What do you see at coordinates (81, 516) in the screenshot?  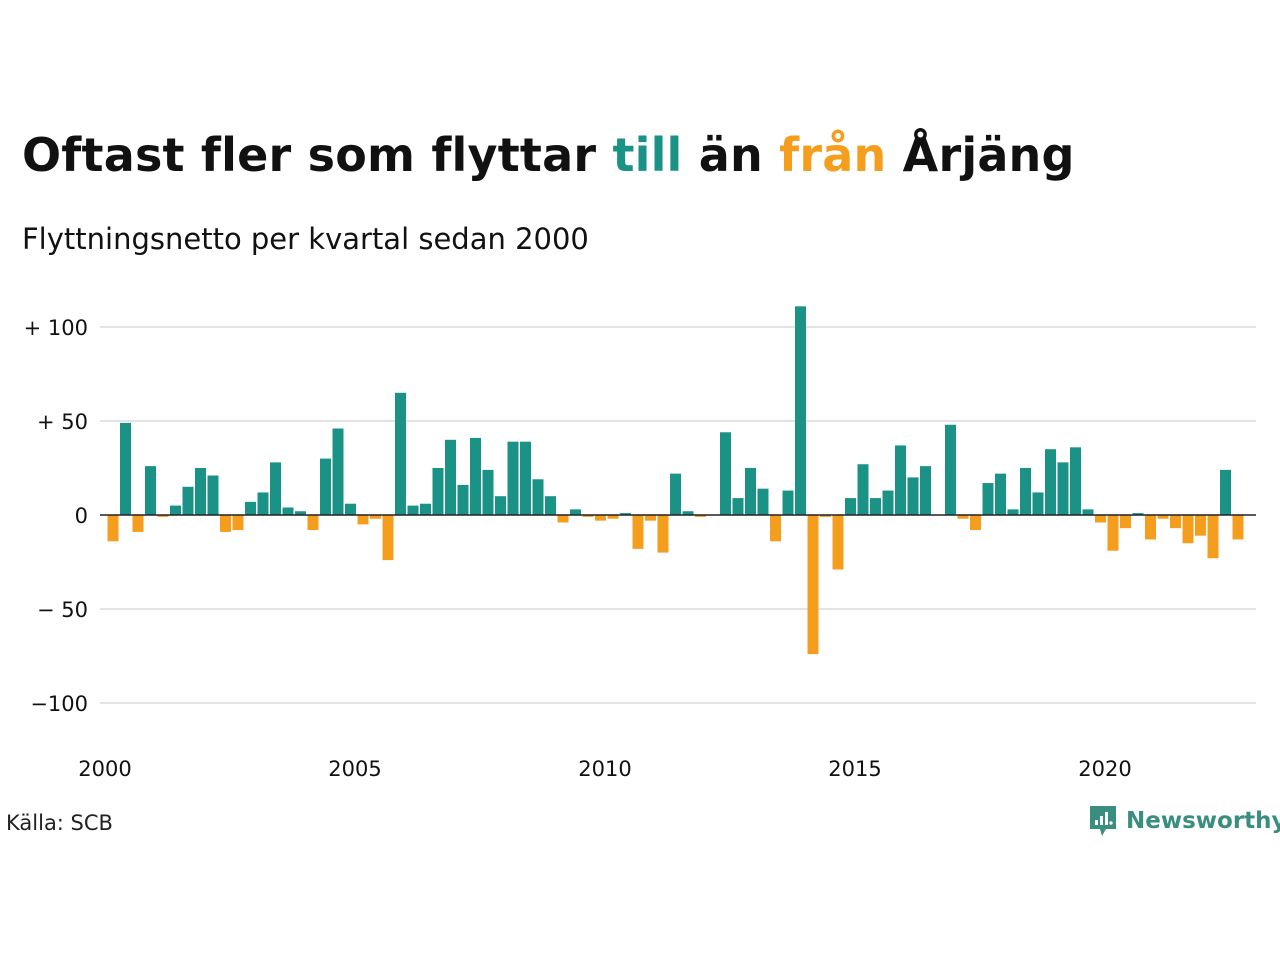 I see `y-tick-label: 0` at bounding box center [81, 516].